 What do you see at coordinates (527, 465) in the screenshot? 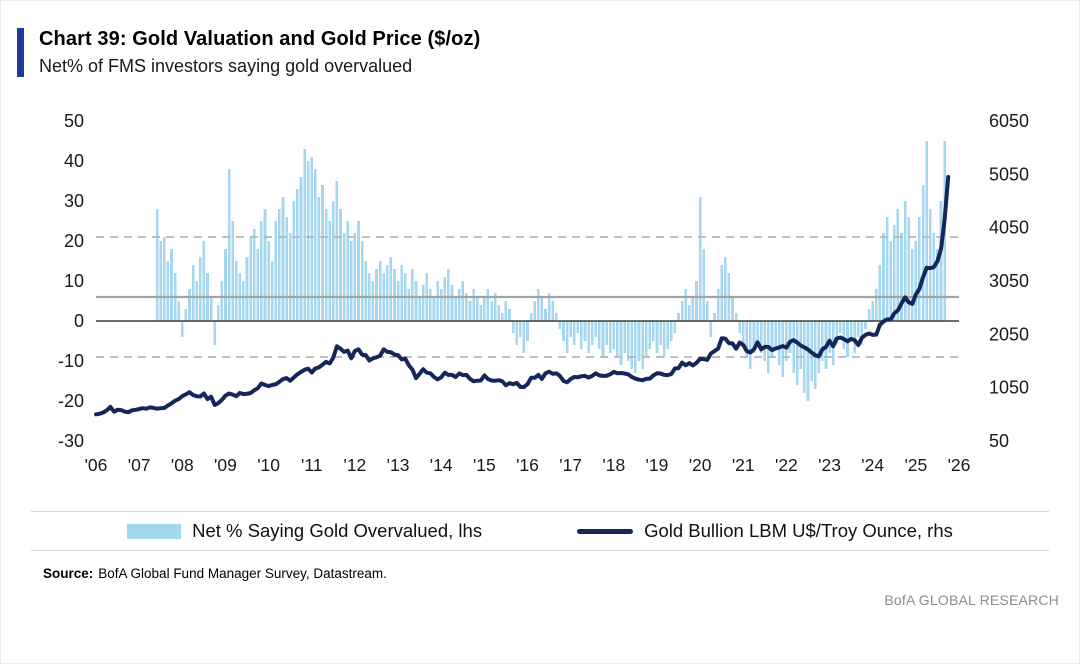
I see `x-axis-tick-label: '16` at bounding box center [527, 465].